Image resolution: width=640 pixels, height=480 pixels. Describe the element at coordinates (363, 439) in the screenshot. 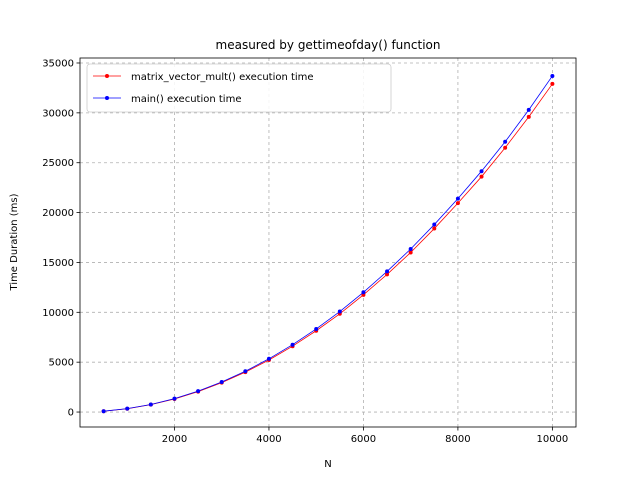

I see `x-tick-label: 6000` at that location.